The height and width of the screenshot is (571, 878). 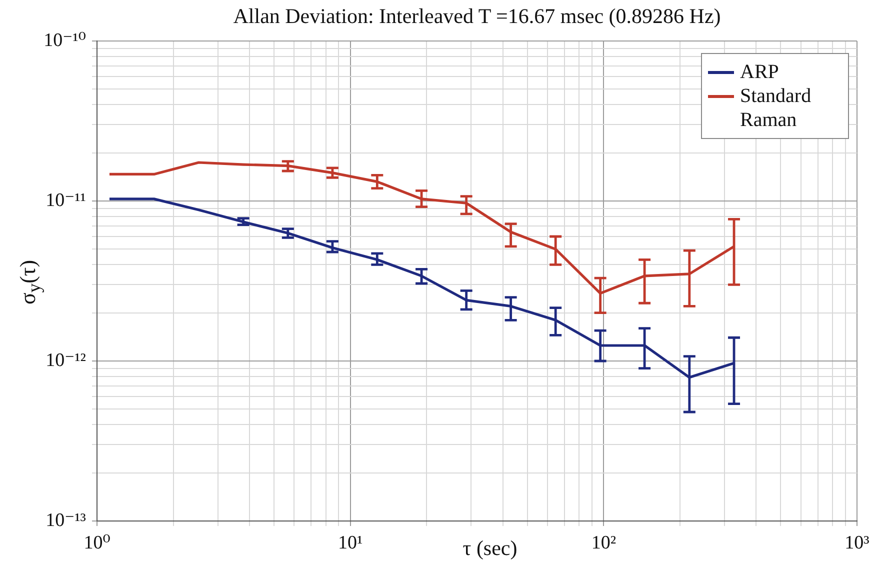 What do you see at coordinates (857, 543) in the screenshot?
I see `x-tick-label: 10³` at bounding box center [857, 543].